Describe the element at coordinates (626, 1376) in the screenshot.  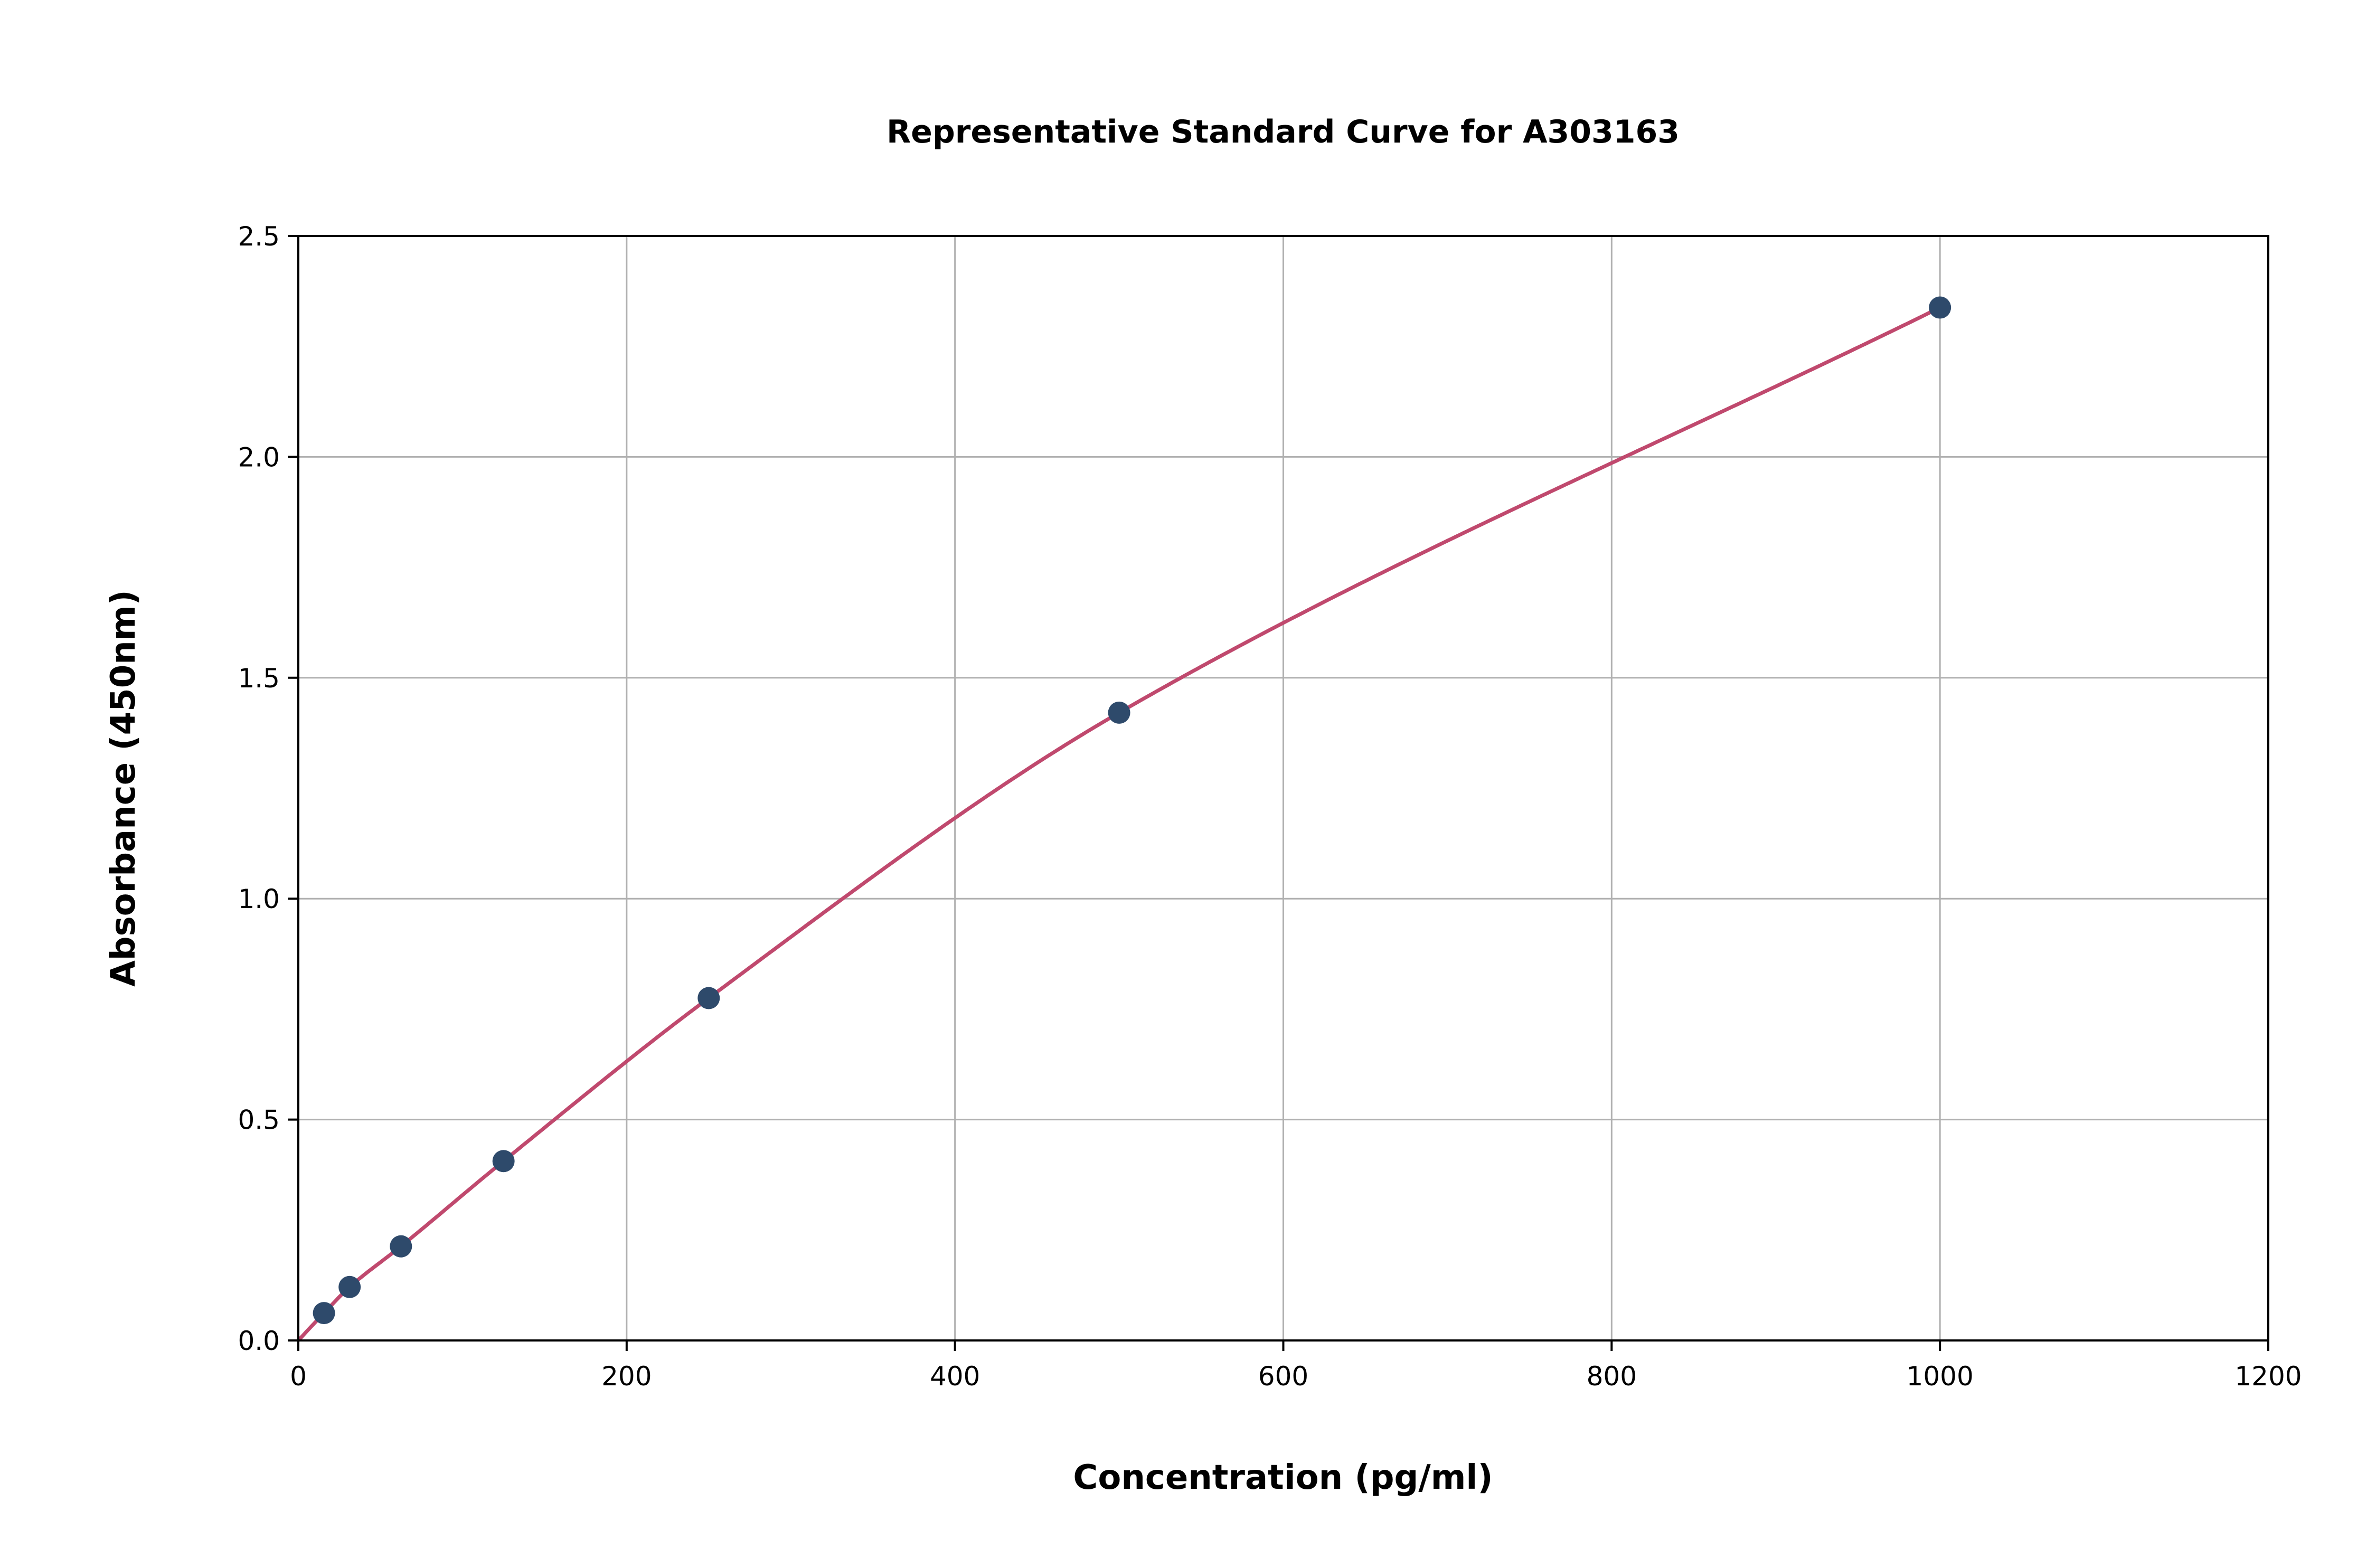
I see `x-tick-label: 200` at that location.